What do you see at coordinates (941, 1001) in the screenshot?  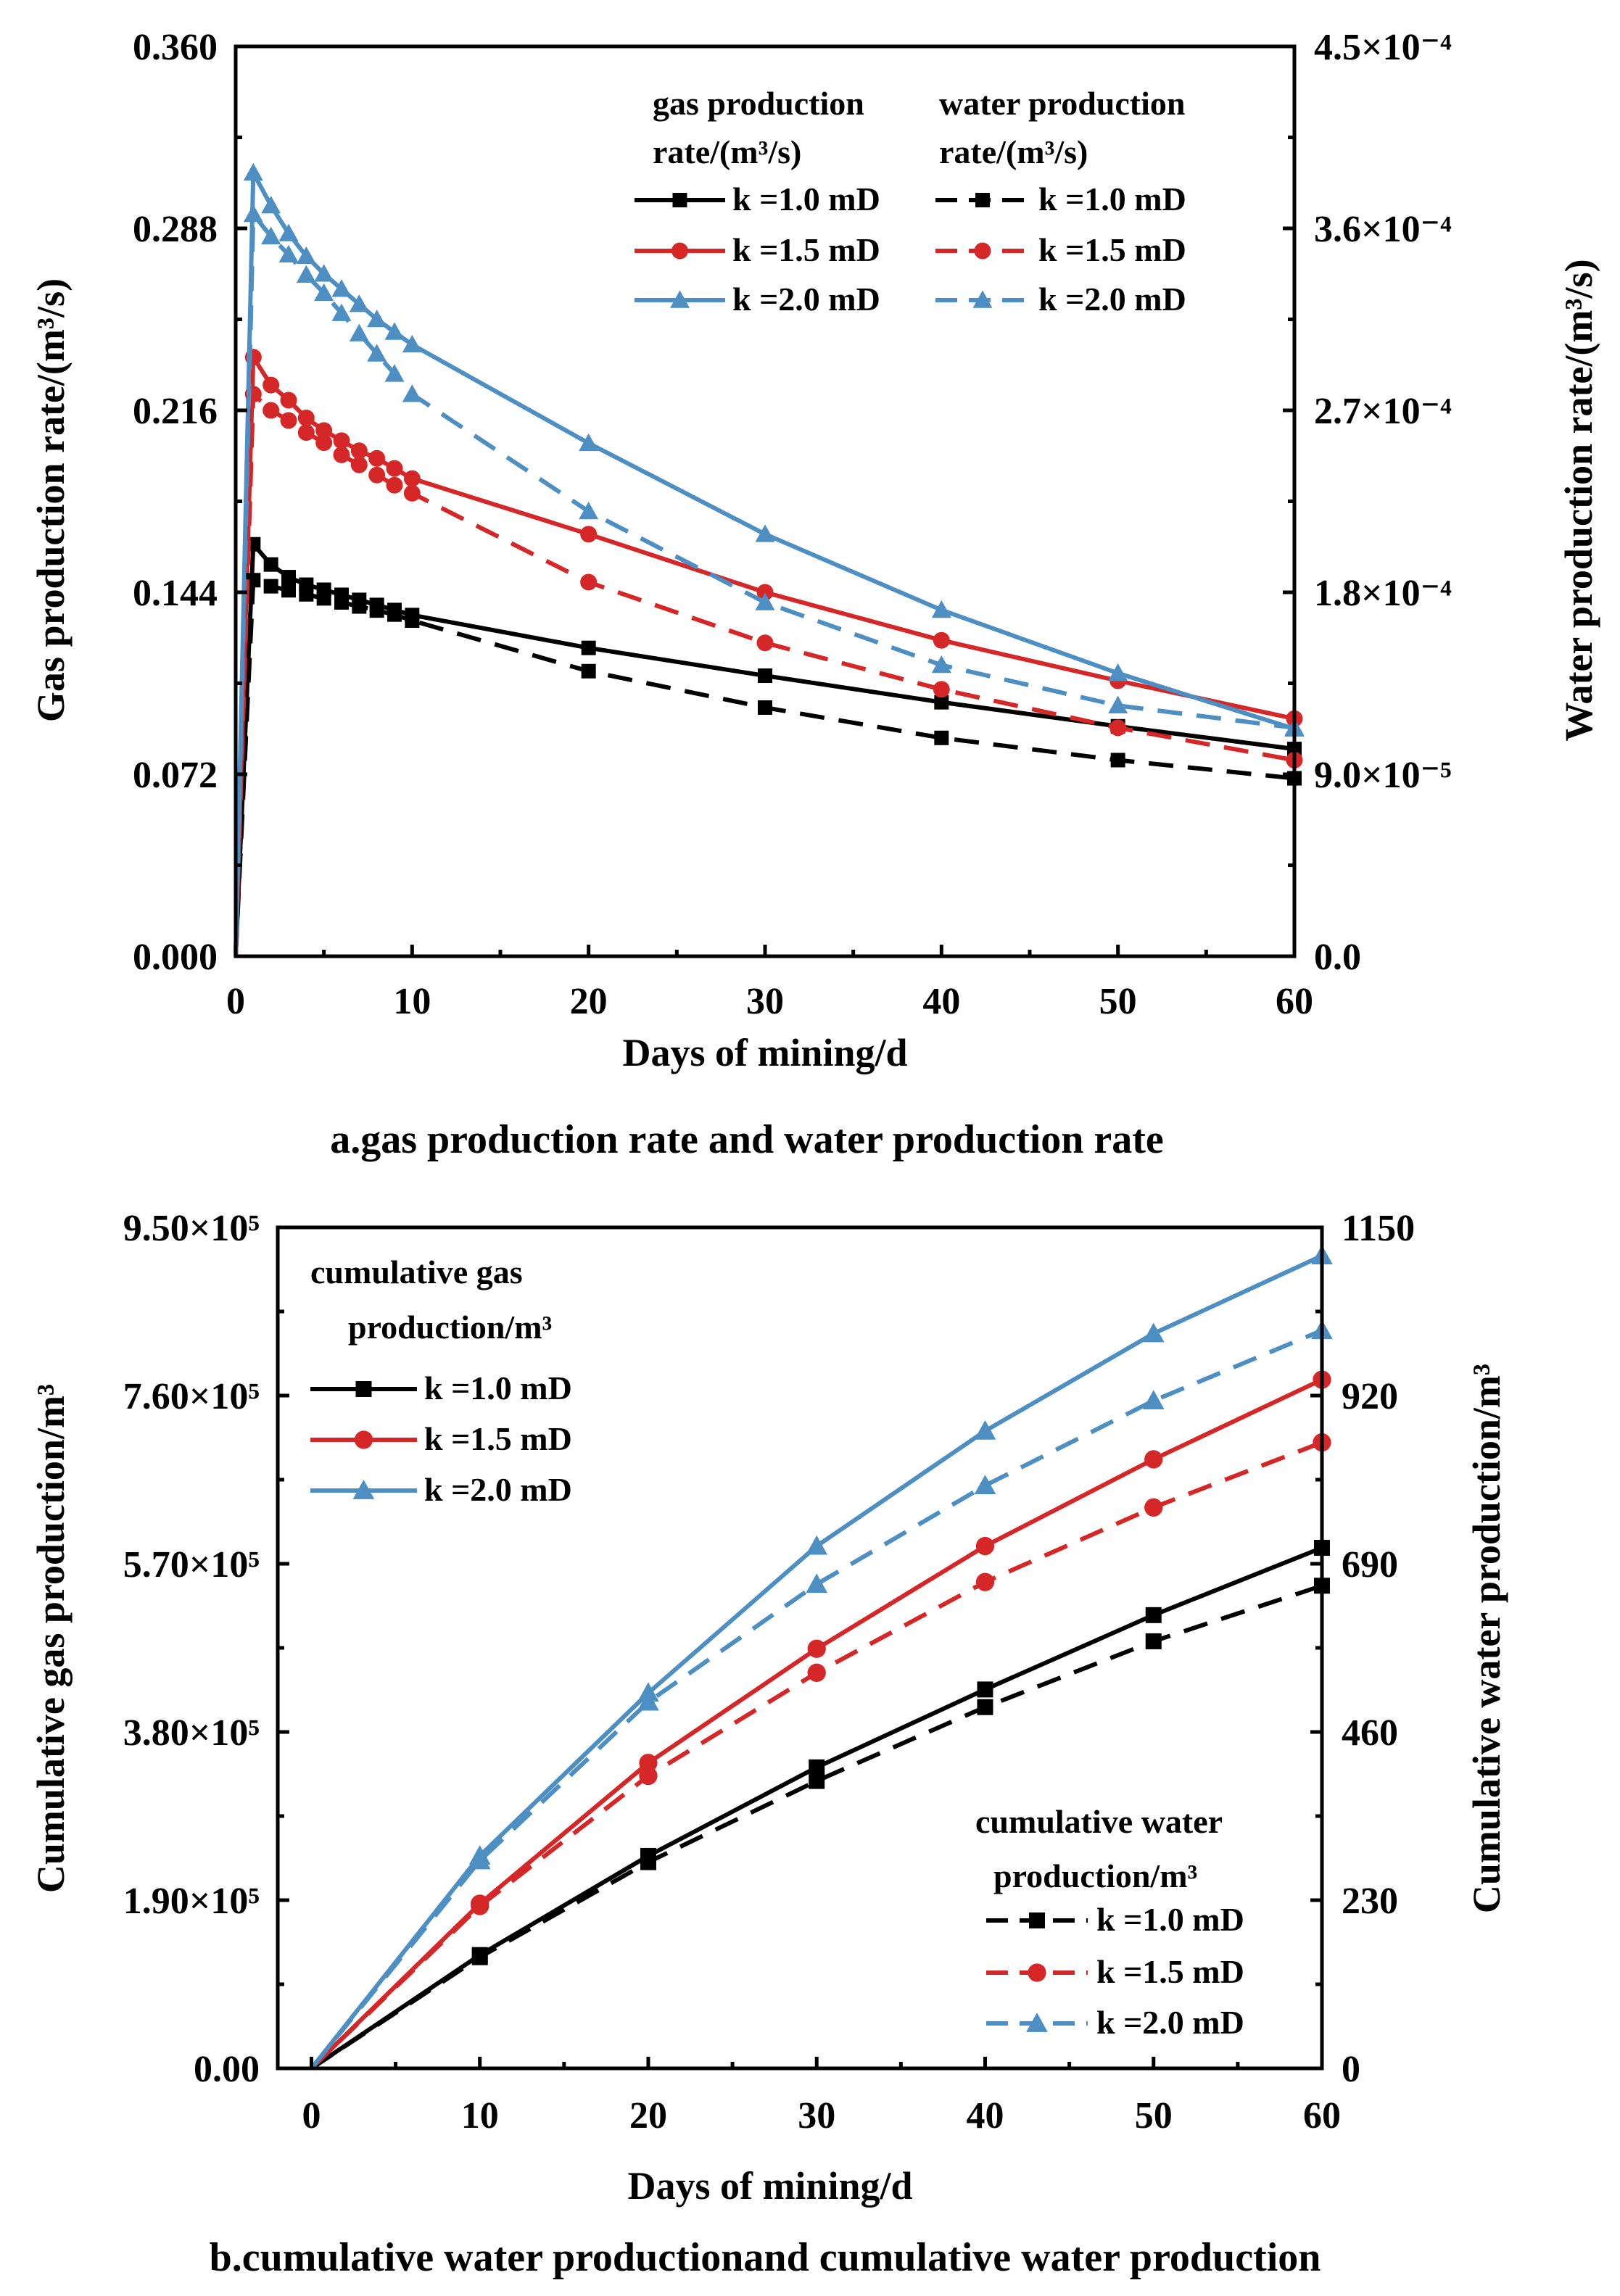 I see `x-tick-label: 40` at bounding box center [941, 1001].